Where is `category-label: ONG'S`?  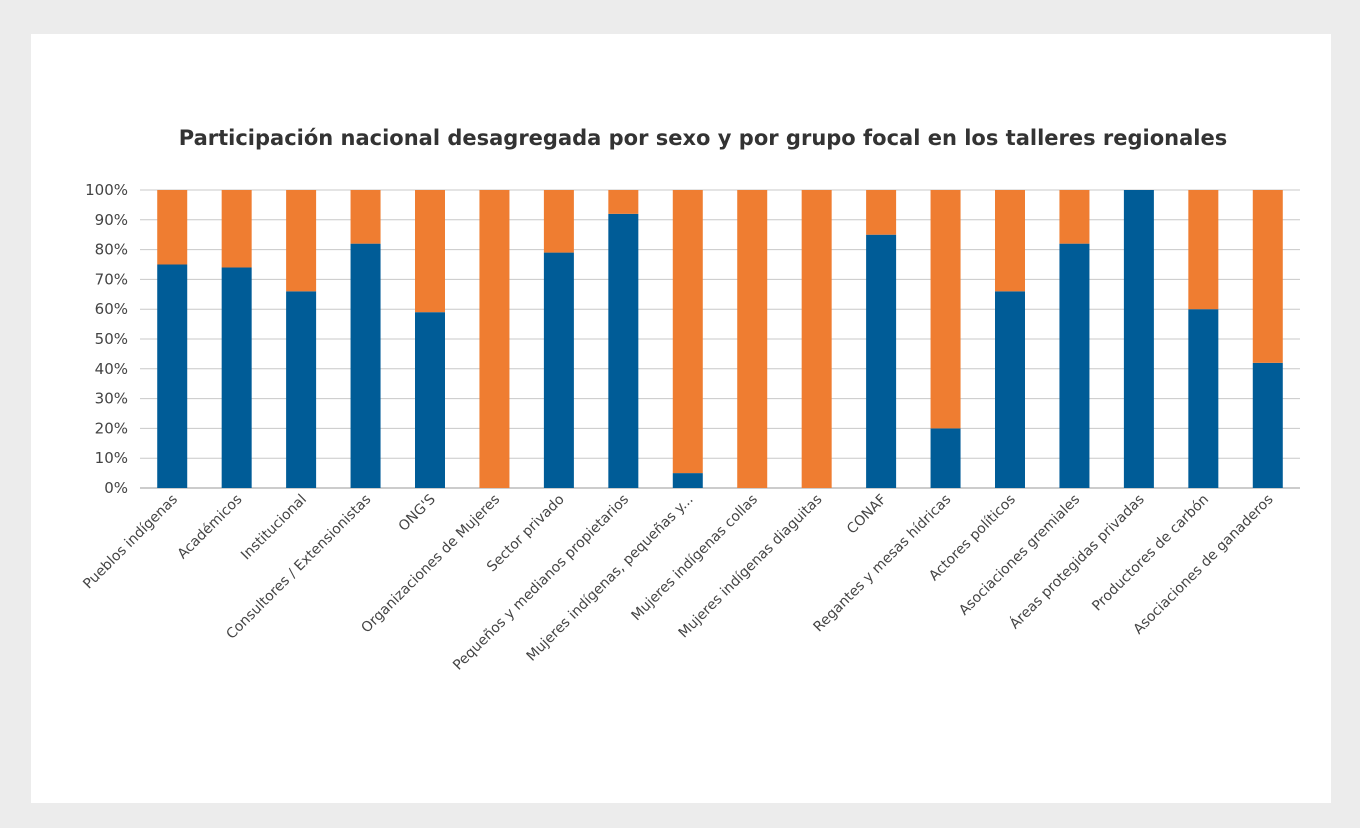 category-label: ONG'S is located at coordinates (417, 512).